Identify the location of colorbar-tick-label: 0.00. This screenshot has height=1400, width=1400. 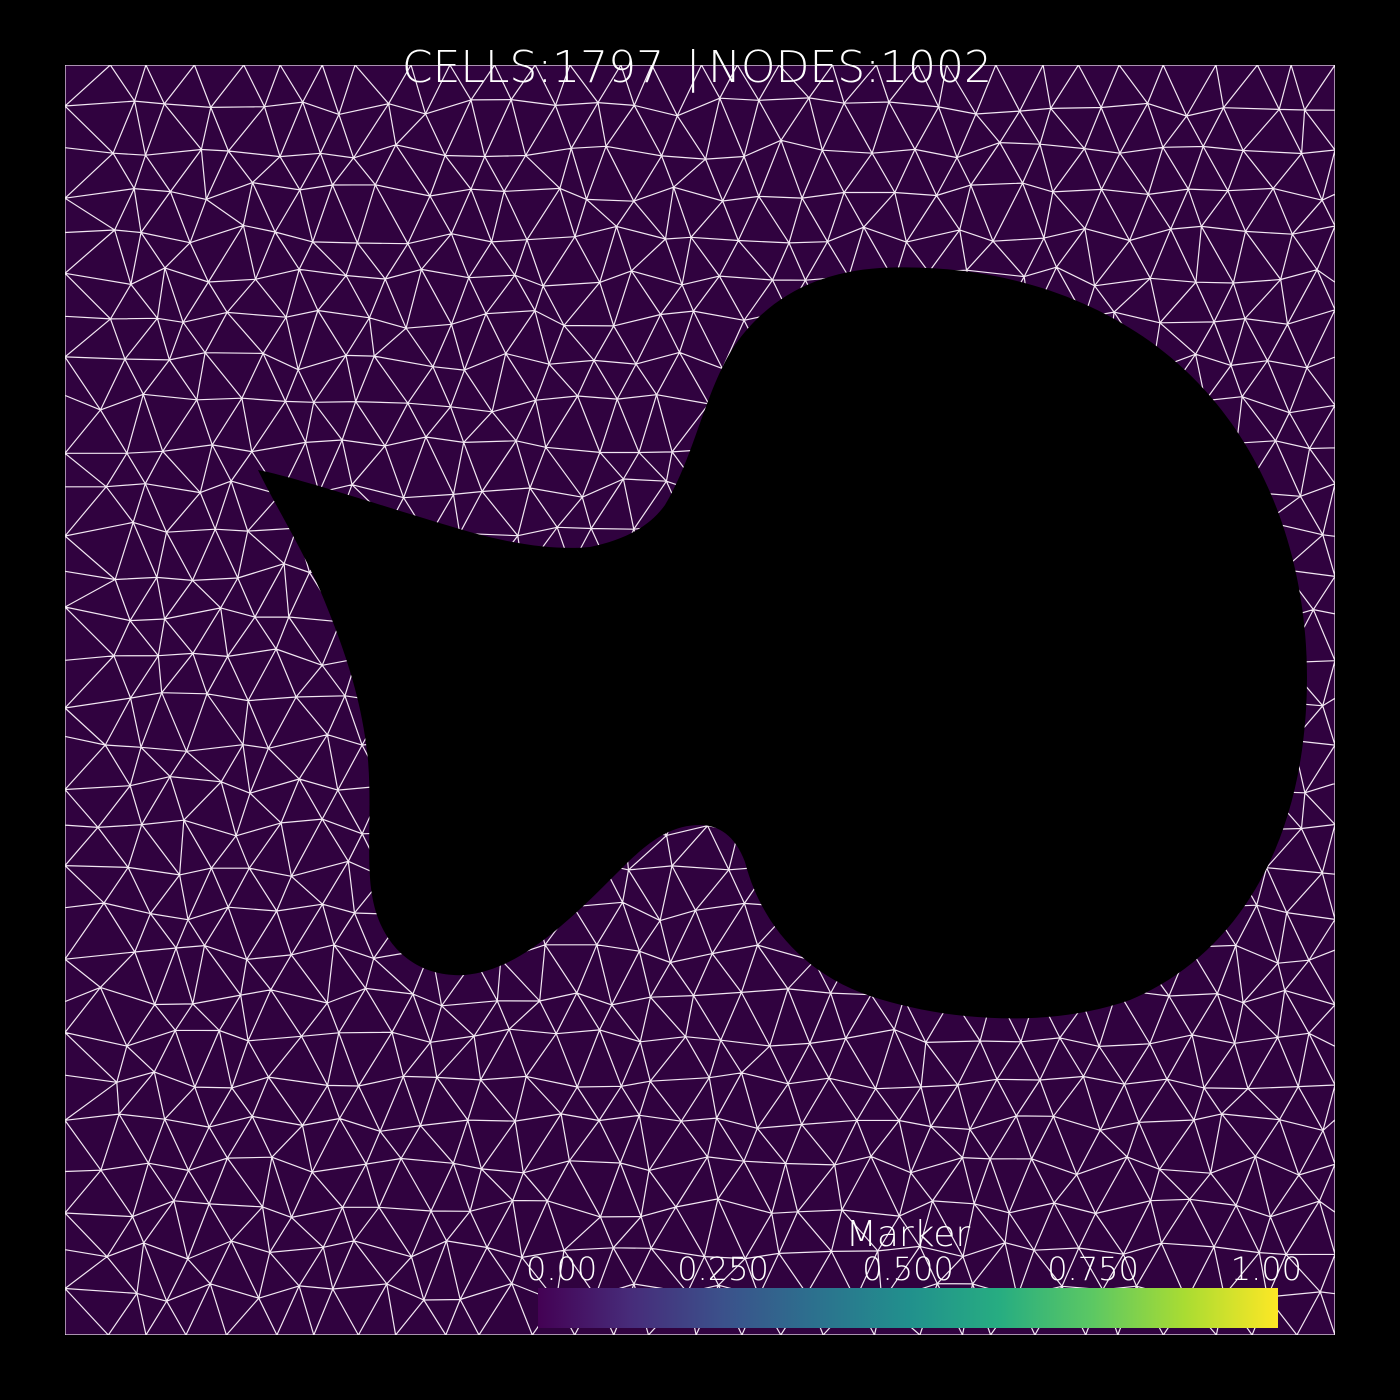
(561, 1269).